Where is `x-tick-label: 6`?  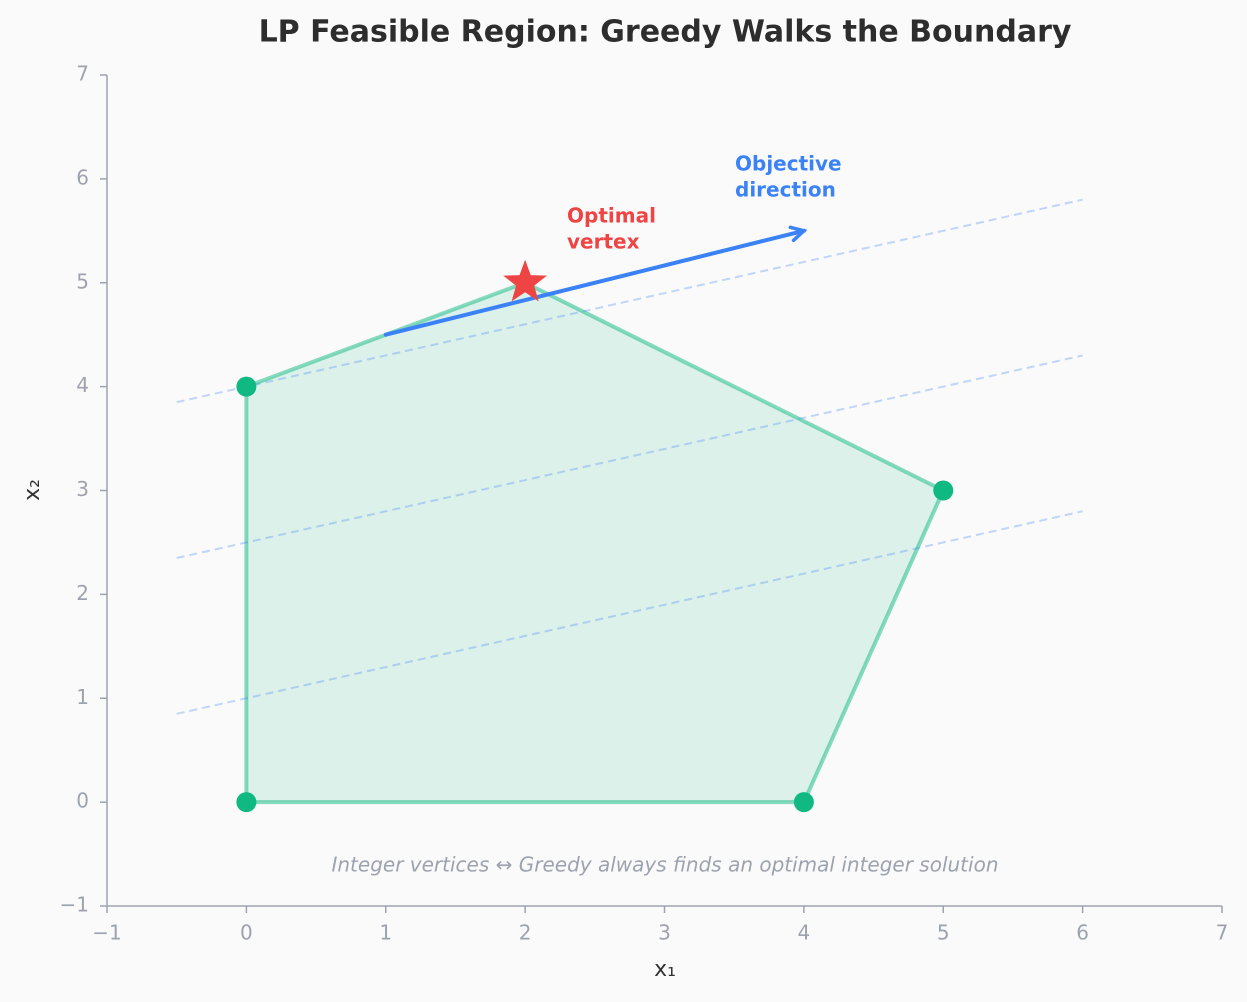 x-tick-label: 6 is located at coordinates (1082, 933).